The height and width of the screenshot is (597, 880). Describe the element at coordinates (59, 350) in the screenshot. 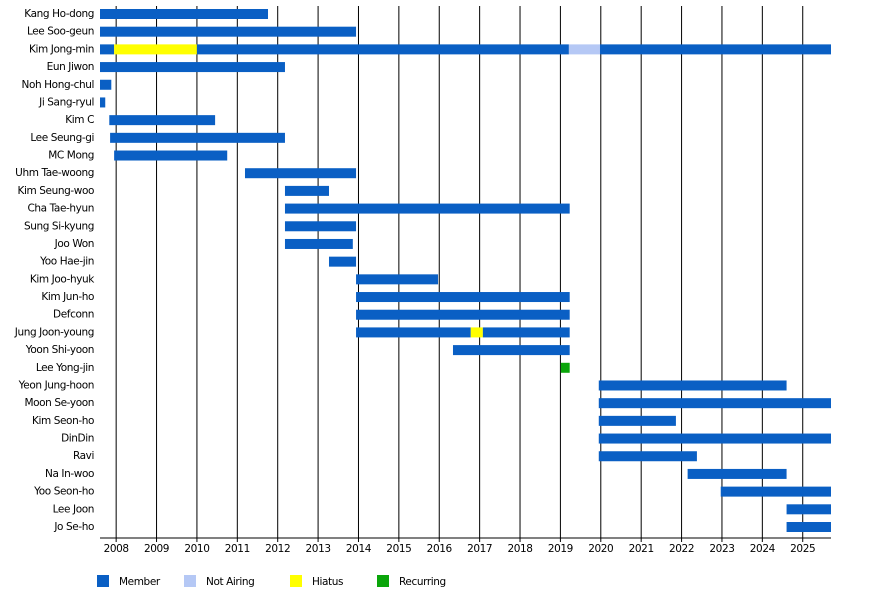

I see `row-label: Yoon Shi-yoon` at that location.